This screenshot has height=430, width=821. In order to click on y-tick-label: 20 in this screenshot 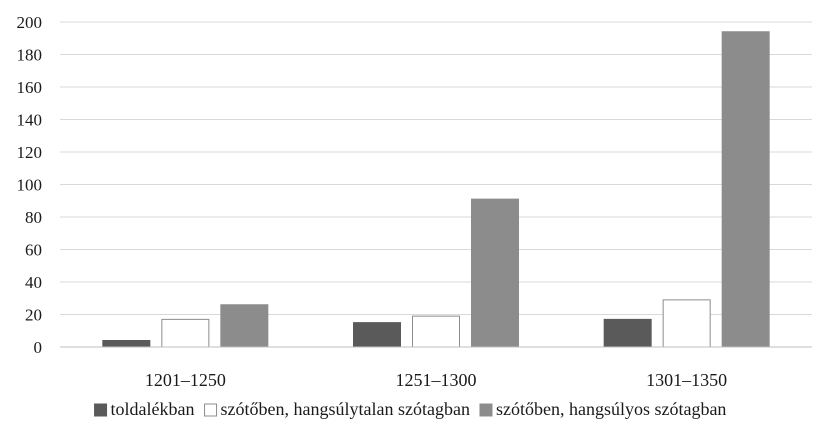, I will do `click(33, 315)`.